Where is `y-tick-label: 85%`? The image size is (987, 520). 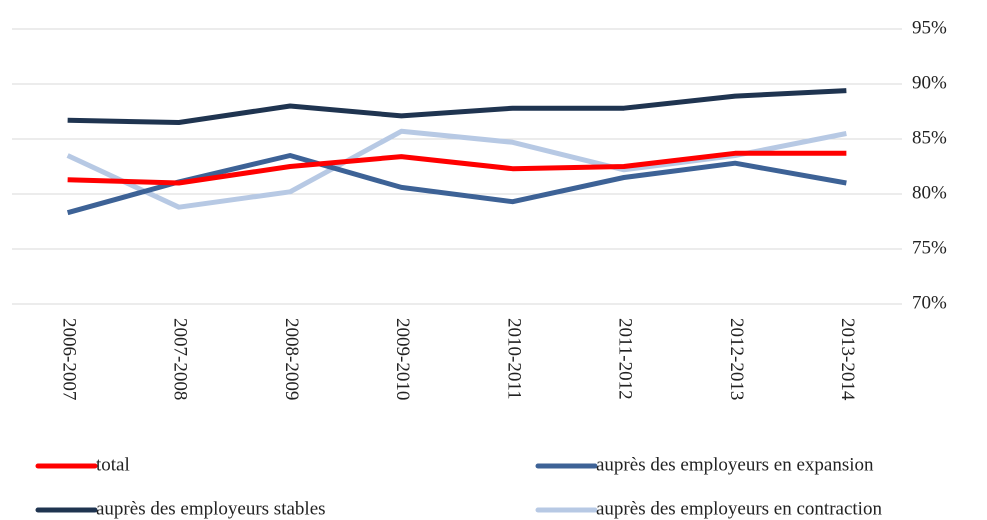 y-tick-label: 85% is located at coordinates (929, 137).